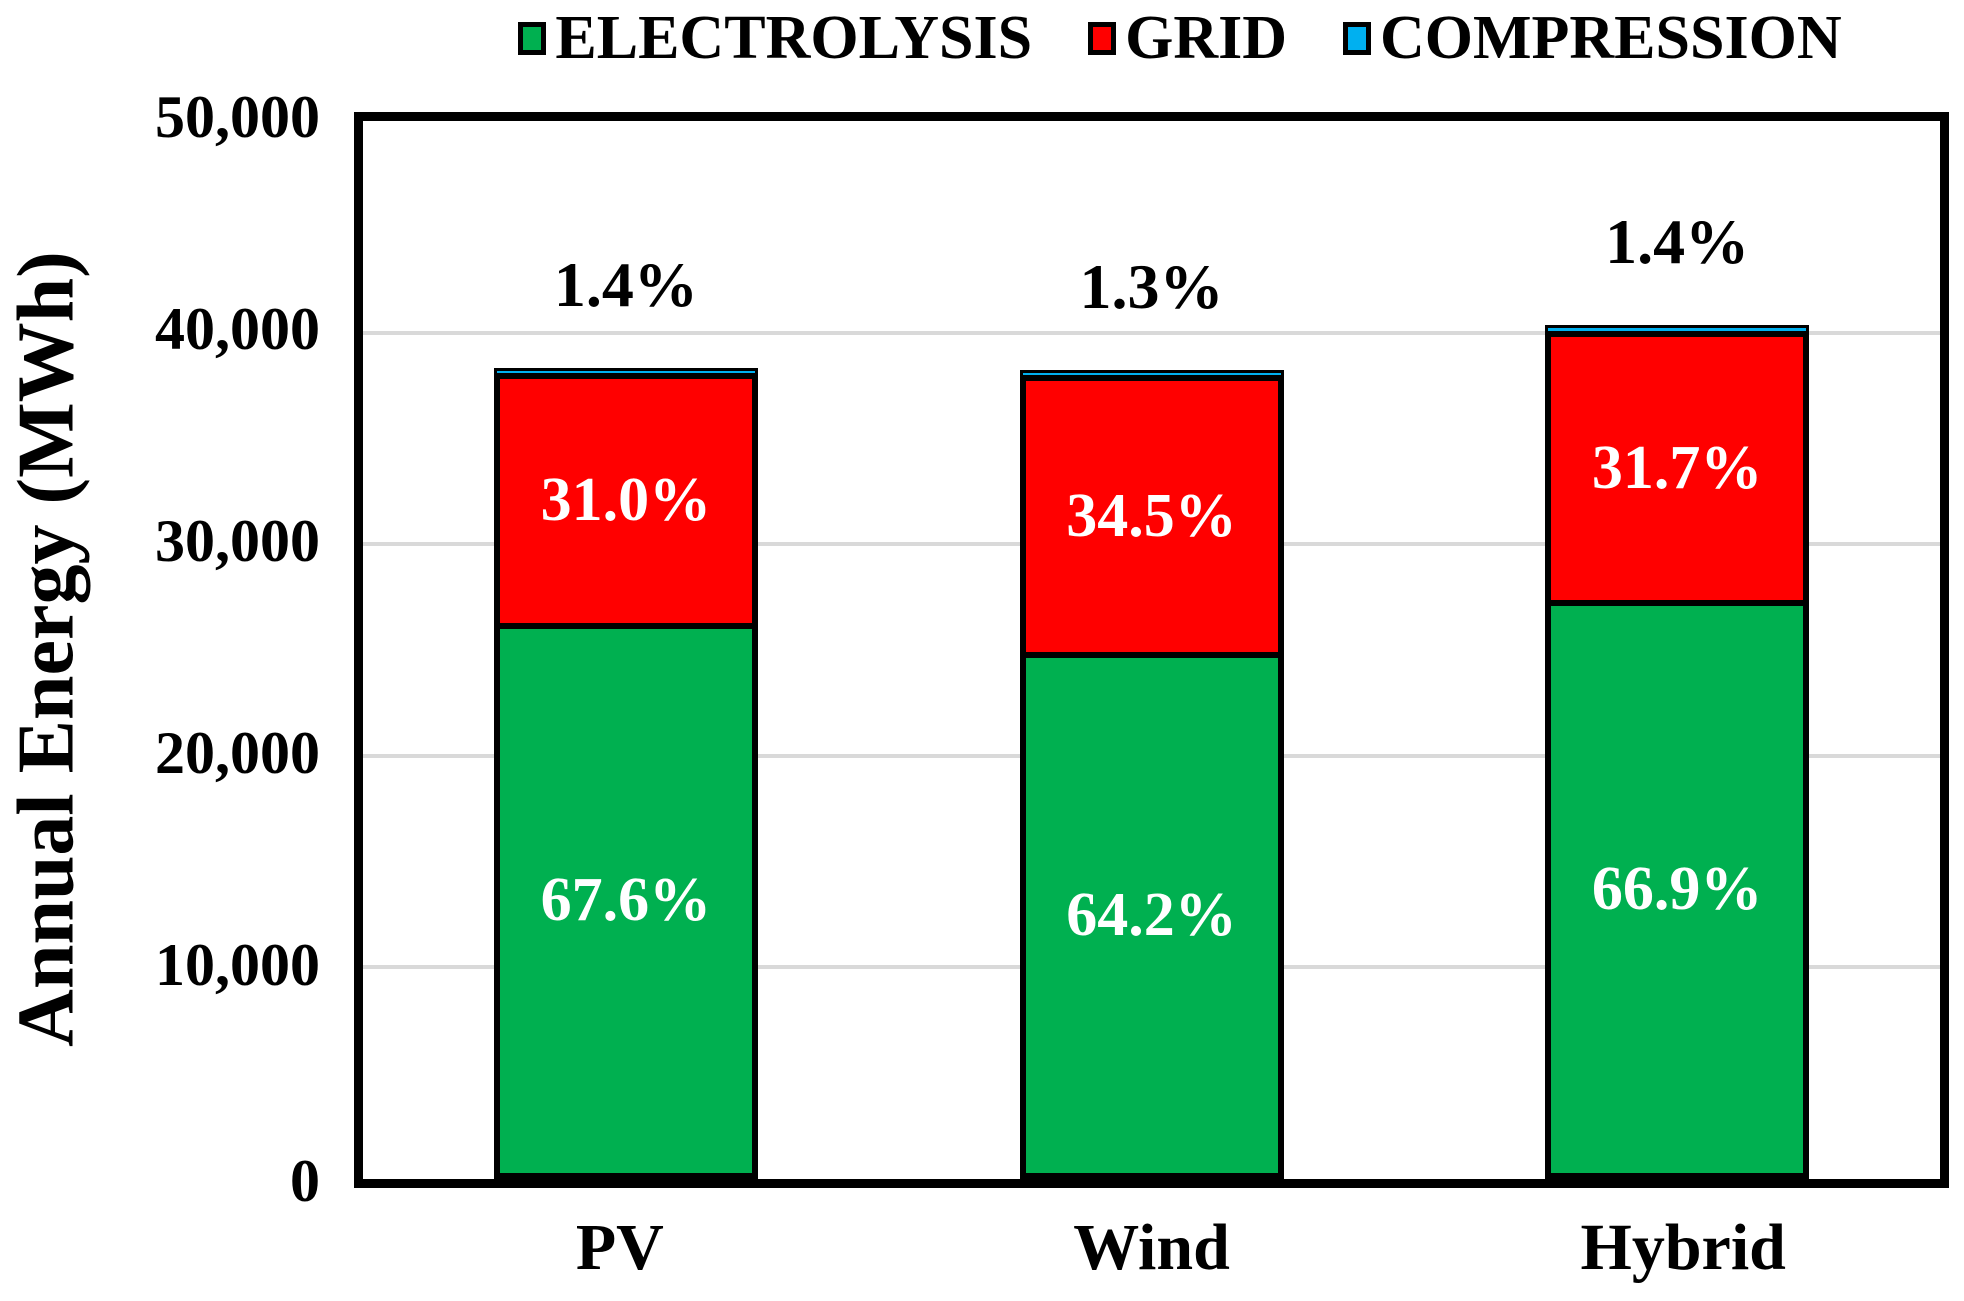 The width and height of the screenshot is (1964, 1301). I want to click on bar-wind-compression-label: 1.3%, so click(1151, 286).